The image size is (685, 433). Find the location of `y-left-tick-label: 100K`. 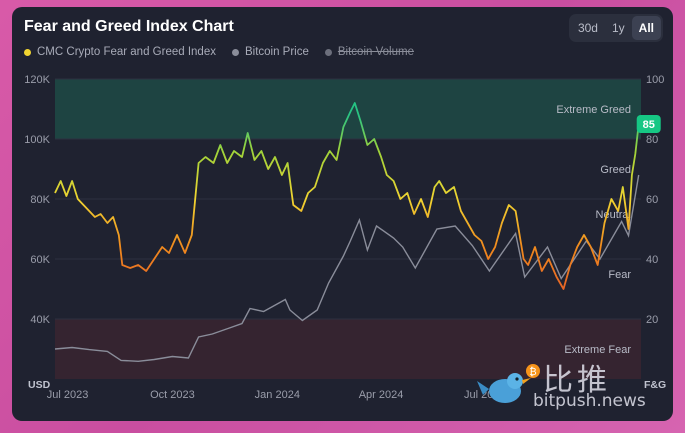

y-left-tick-label: 100K is located at coordinates (37, 140).